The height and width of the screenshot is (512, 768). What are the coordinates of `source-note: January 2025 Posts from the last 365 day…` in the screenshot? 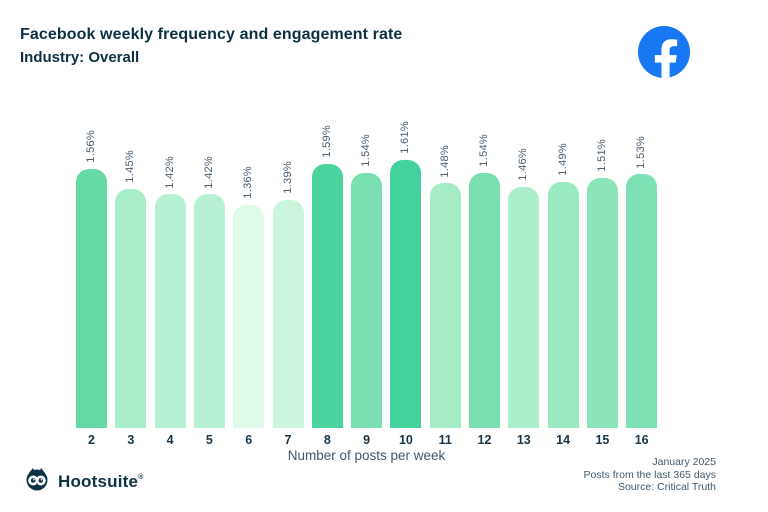 It's located at (650, 475).